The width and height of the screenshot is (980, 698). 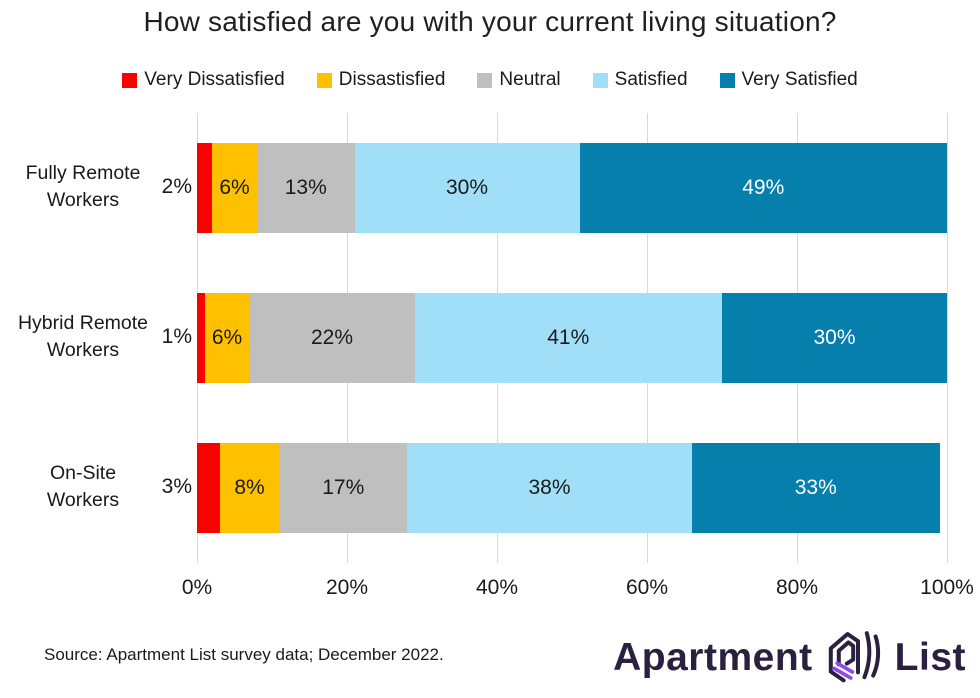 What do you see at coordinates (130, 80) in the screenshot?
I see `legend-swatch-very-dissatisfied` at bounding box center [130, 80].